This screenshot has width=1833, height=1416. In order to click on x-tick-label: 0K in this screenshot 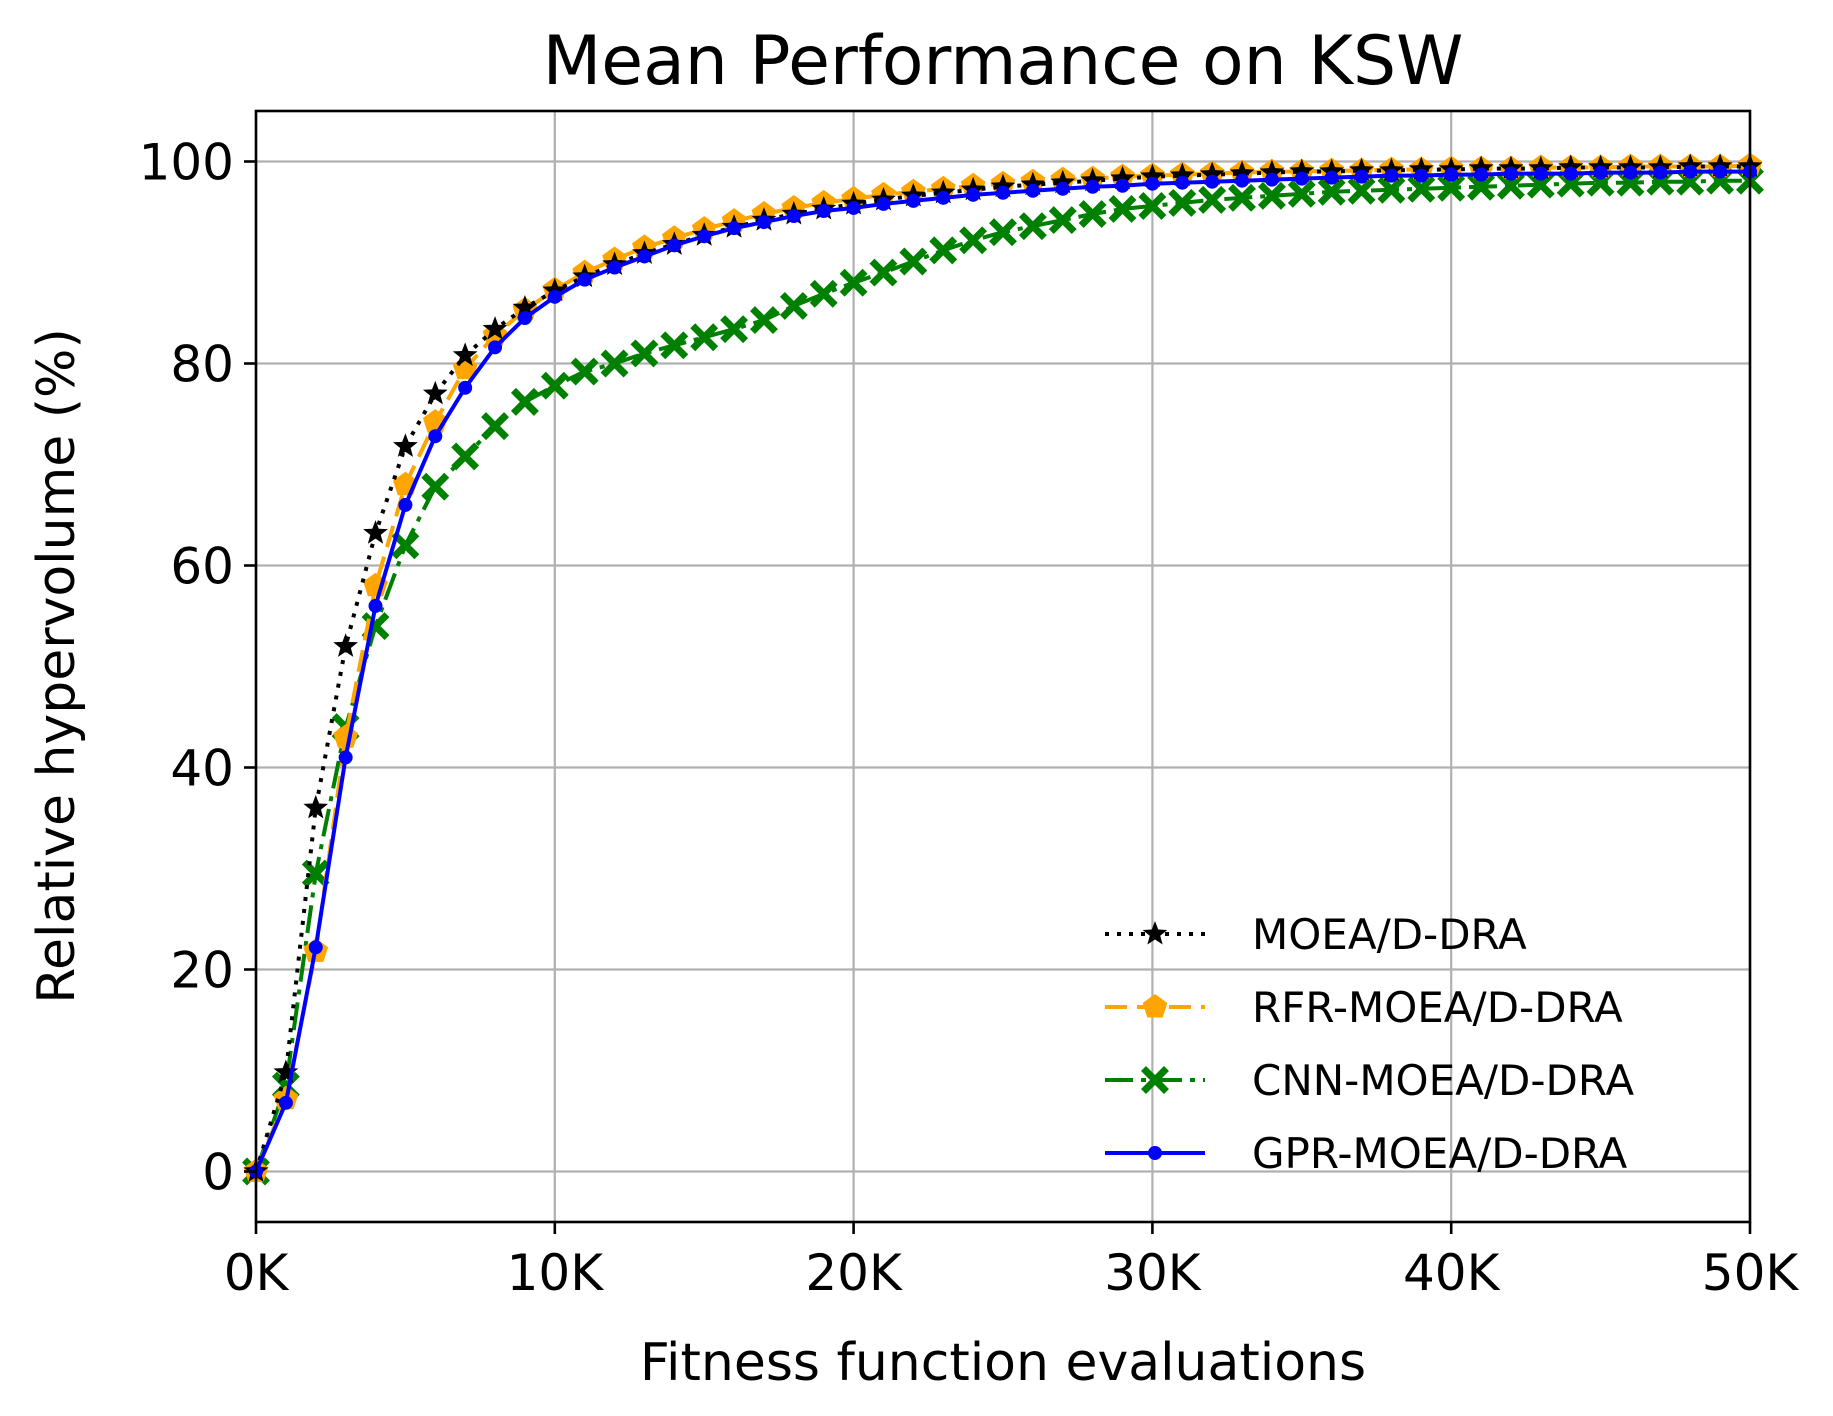, I will do `click(257, 1273)`.